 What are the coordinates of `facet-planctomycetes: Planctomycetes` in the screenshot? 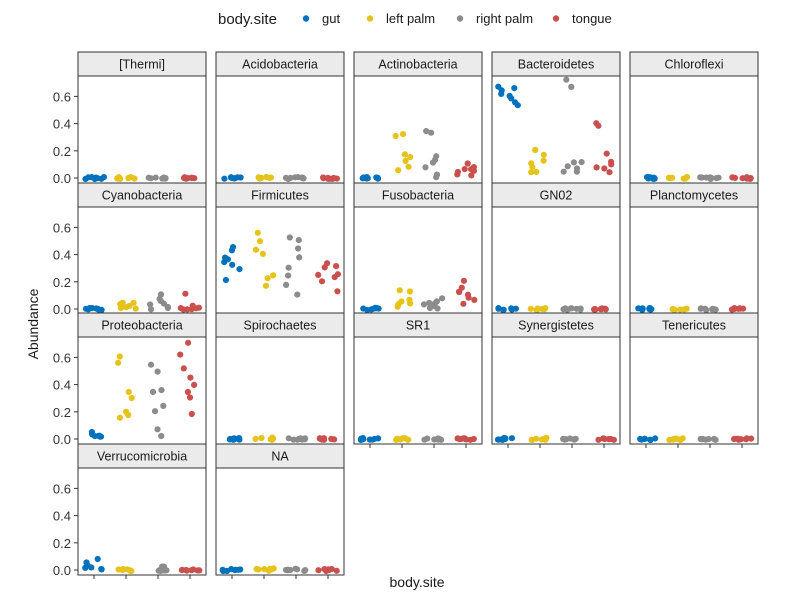 It's located at (694, 250).